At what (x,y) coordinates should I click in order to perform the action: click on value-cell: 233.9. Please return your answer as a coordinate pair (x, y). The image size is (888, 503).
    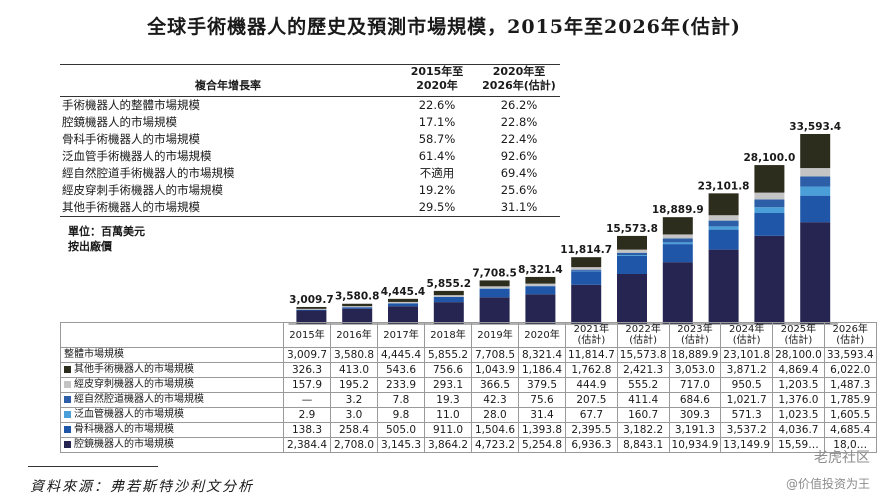
    Looking at the image, I should click on (401, 385).